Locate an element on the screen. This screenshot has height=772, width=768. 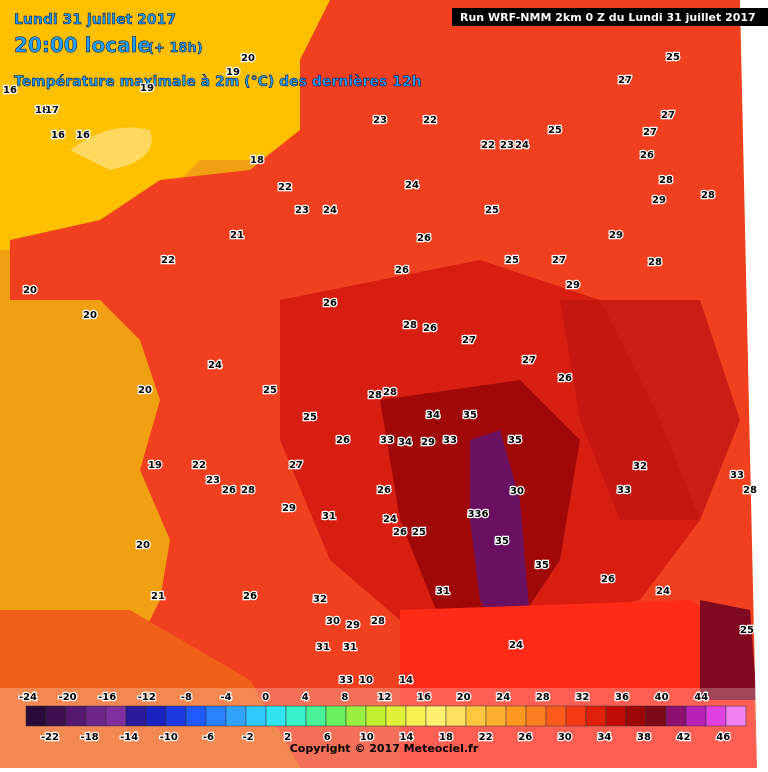
colorbar-label: -16 is located at coordinates (107, 697).